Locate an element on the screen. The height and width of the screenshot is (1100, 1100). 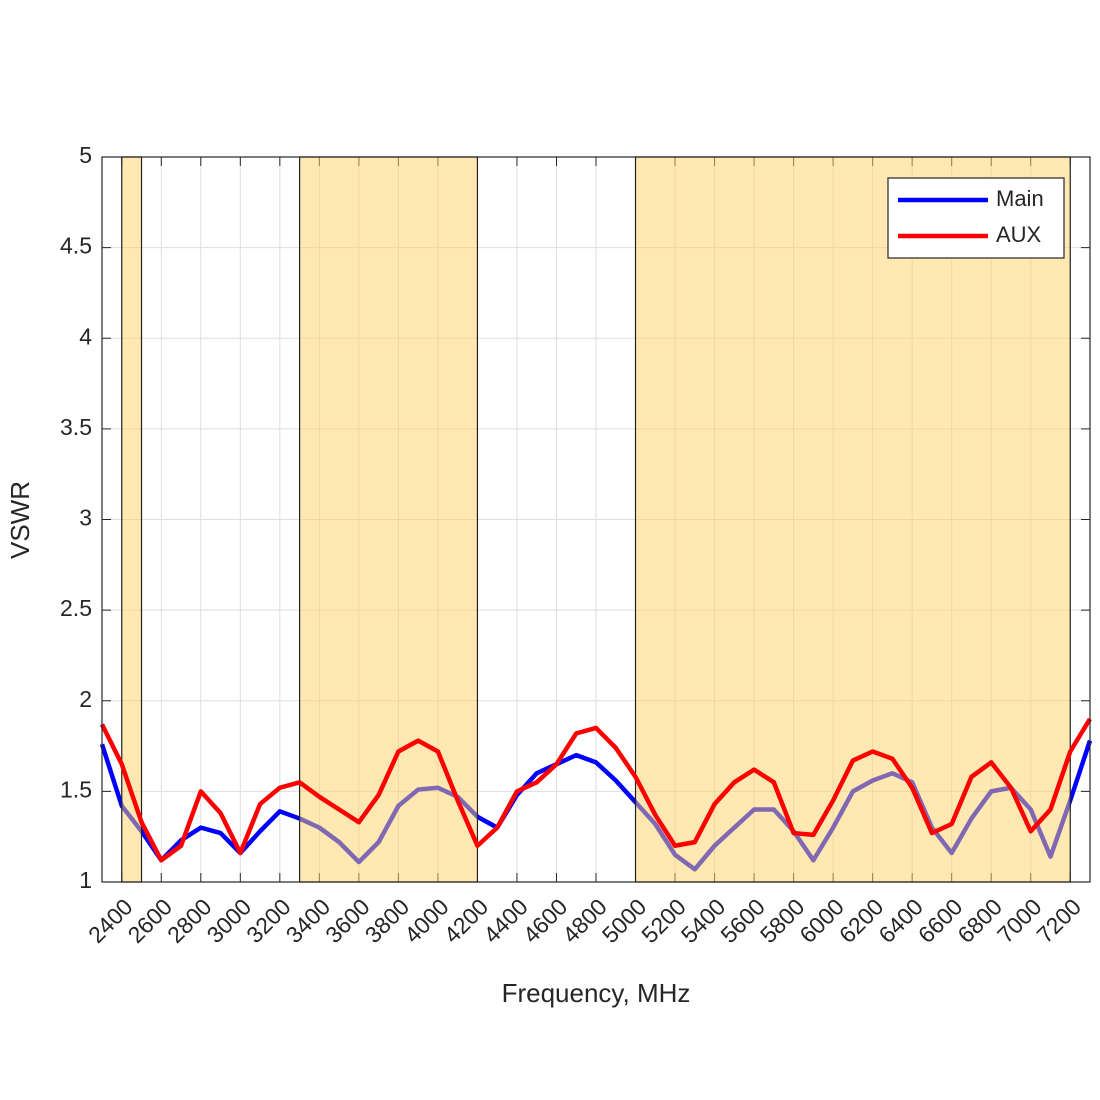
x-tick-label: 4400 is located at coordinates (505, 920).